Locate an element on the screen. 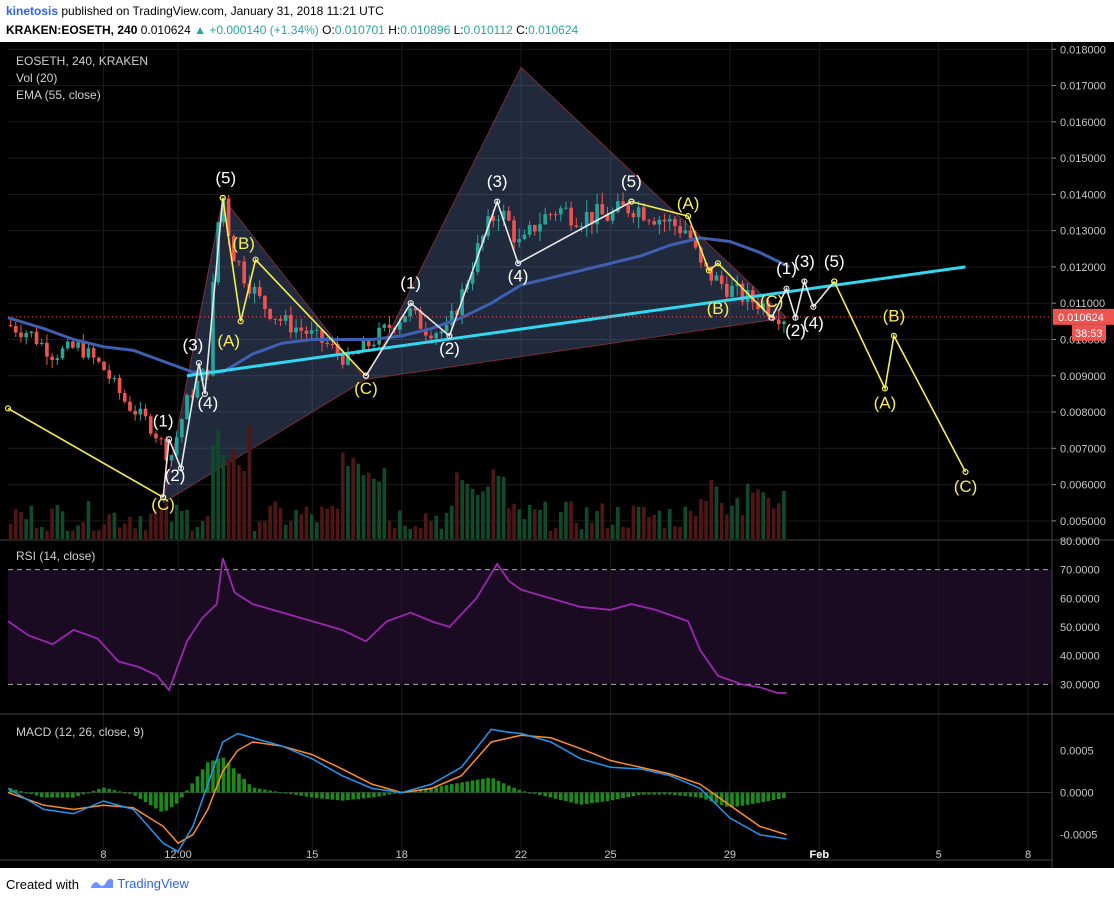 Image resolution: width=1114 pixels, height=902 pixels. rsi-axis-label: 70.0000 is located at coordinates (1080, 571).